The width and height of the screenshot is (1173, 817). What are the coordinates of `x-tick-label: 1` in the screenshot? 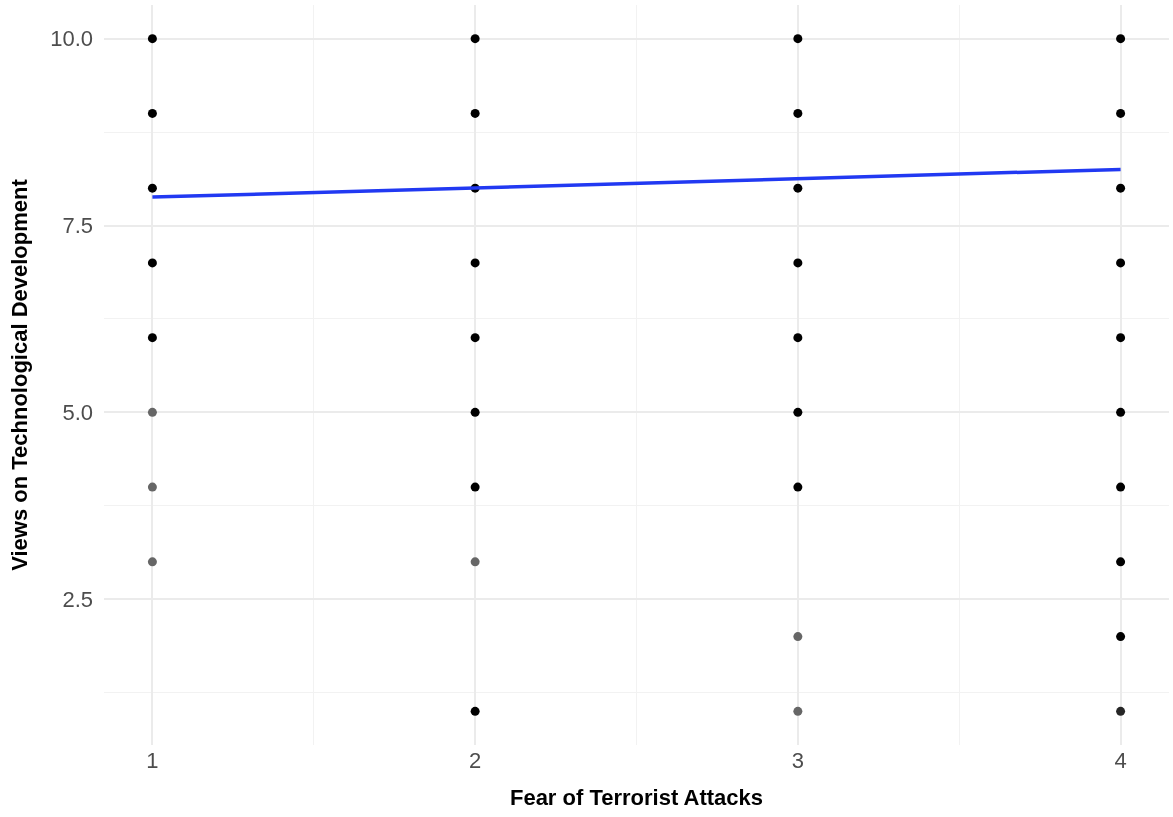 It's located at (152, 760).